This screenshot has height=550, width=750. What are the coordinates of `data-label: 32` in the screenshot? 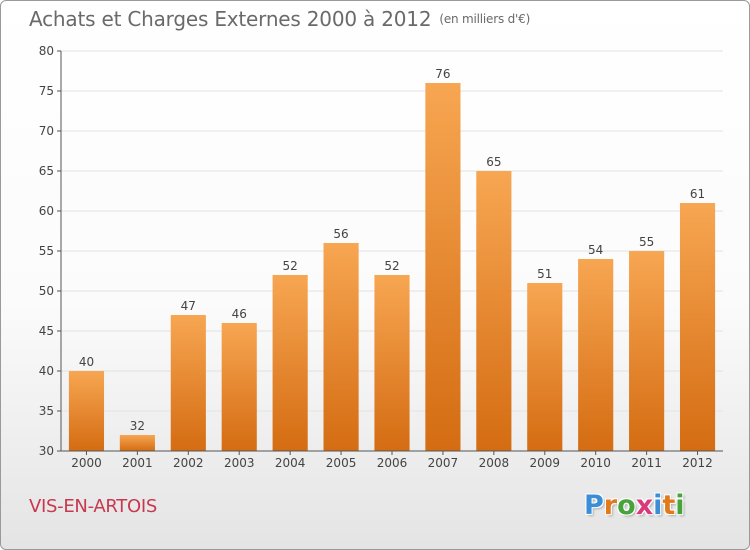 It's located at (137, 426).